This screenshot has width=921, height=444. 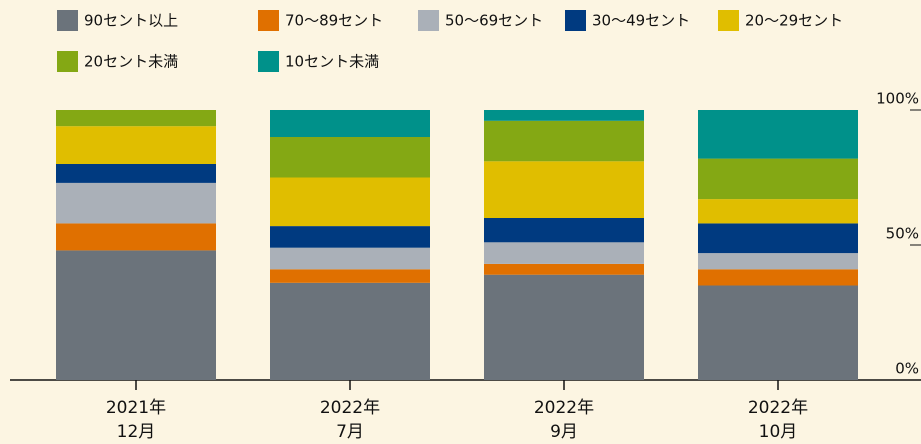 What do you see at coordinates (131, 62) in the screenshot?
I see `legend-label: 20セント未満` at bounding box center [131, 62].